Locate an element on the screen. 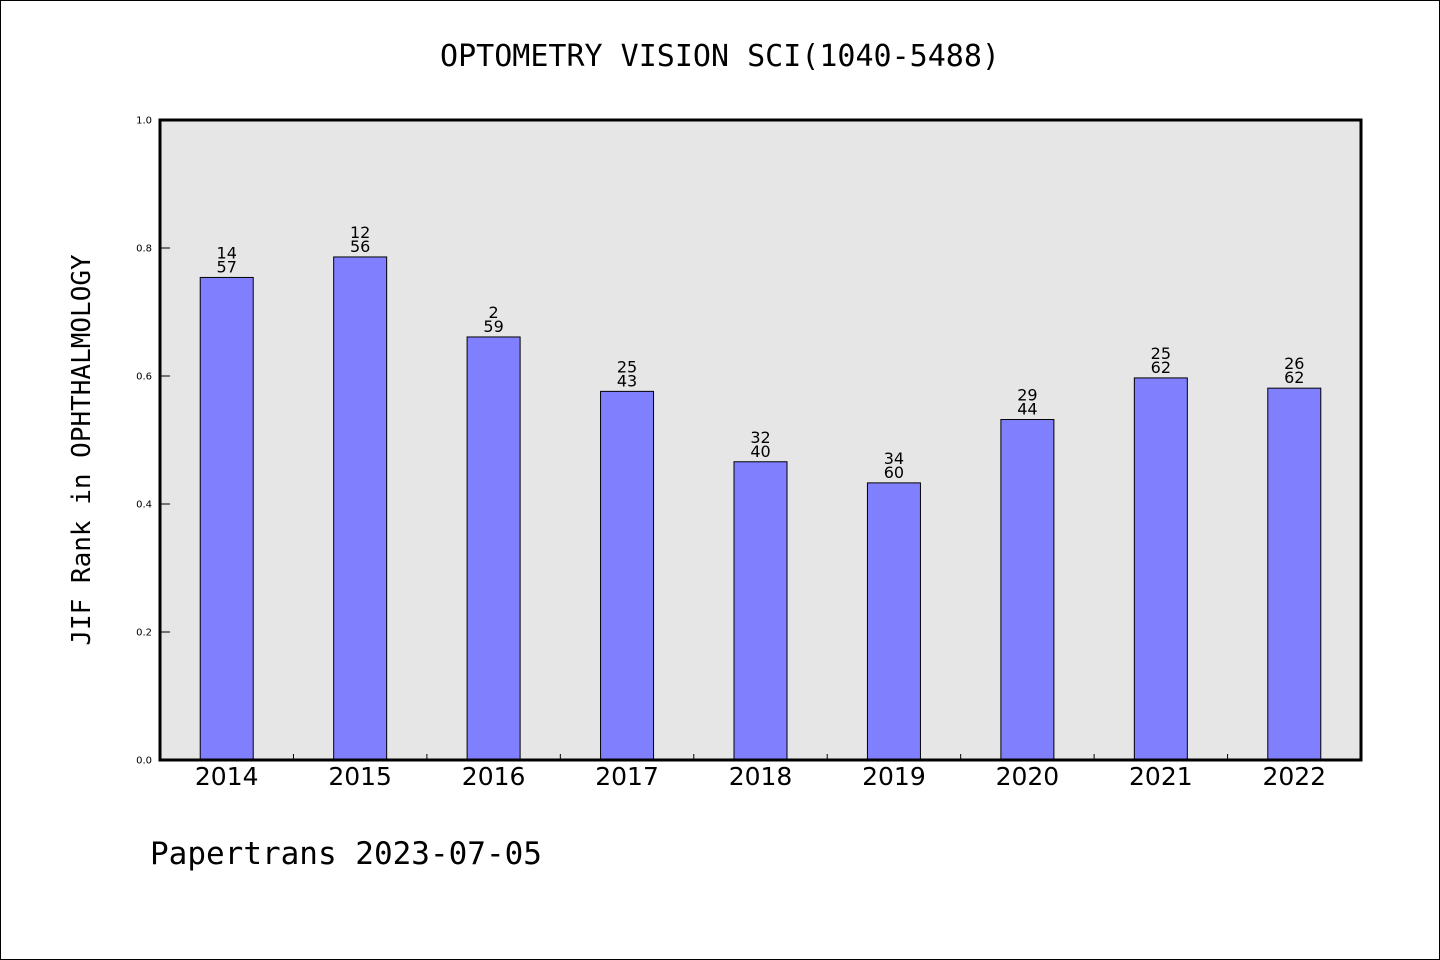  bar-label-rank: 2 is located at coordinates (494, 312).